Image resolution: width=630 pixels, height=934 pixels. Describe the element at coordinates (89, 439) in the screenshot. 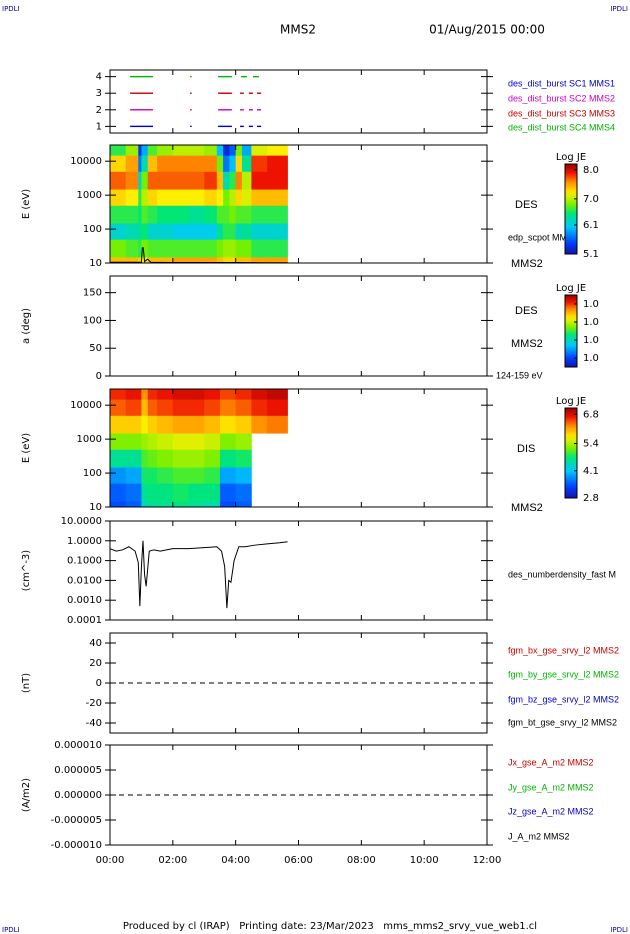

I see `y-tick-label: 1000` at that location.